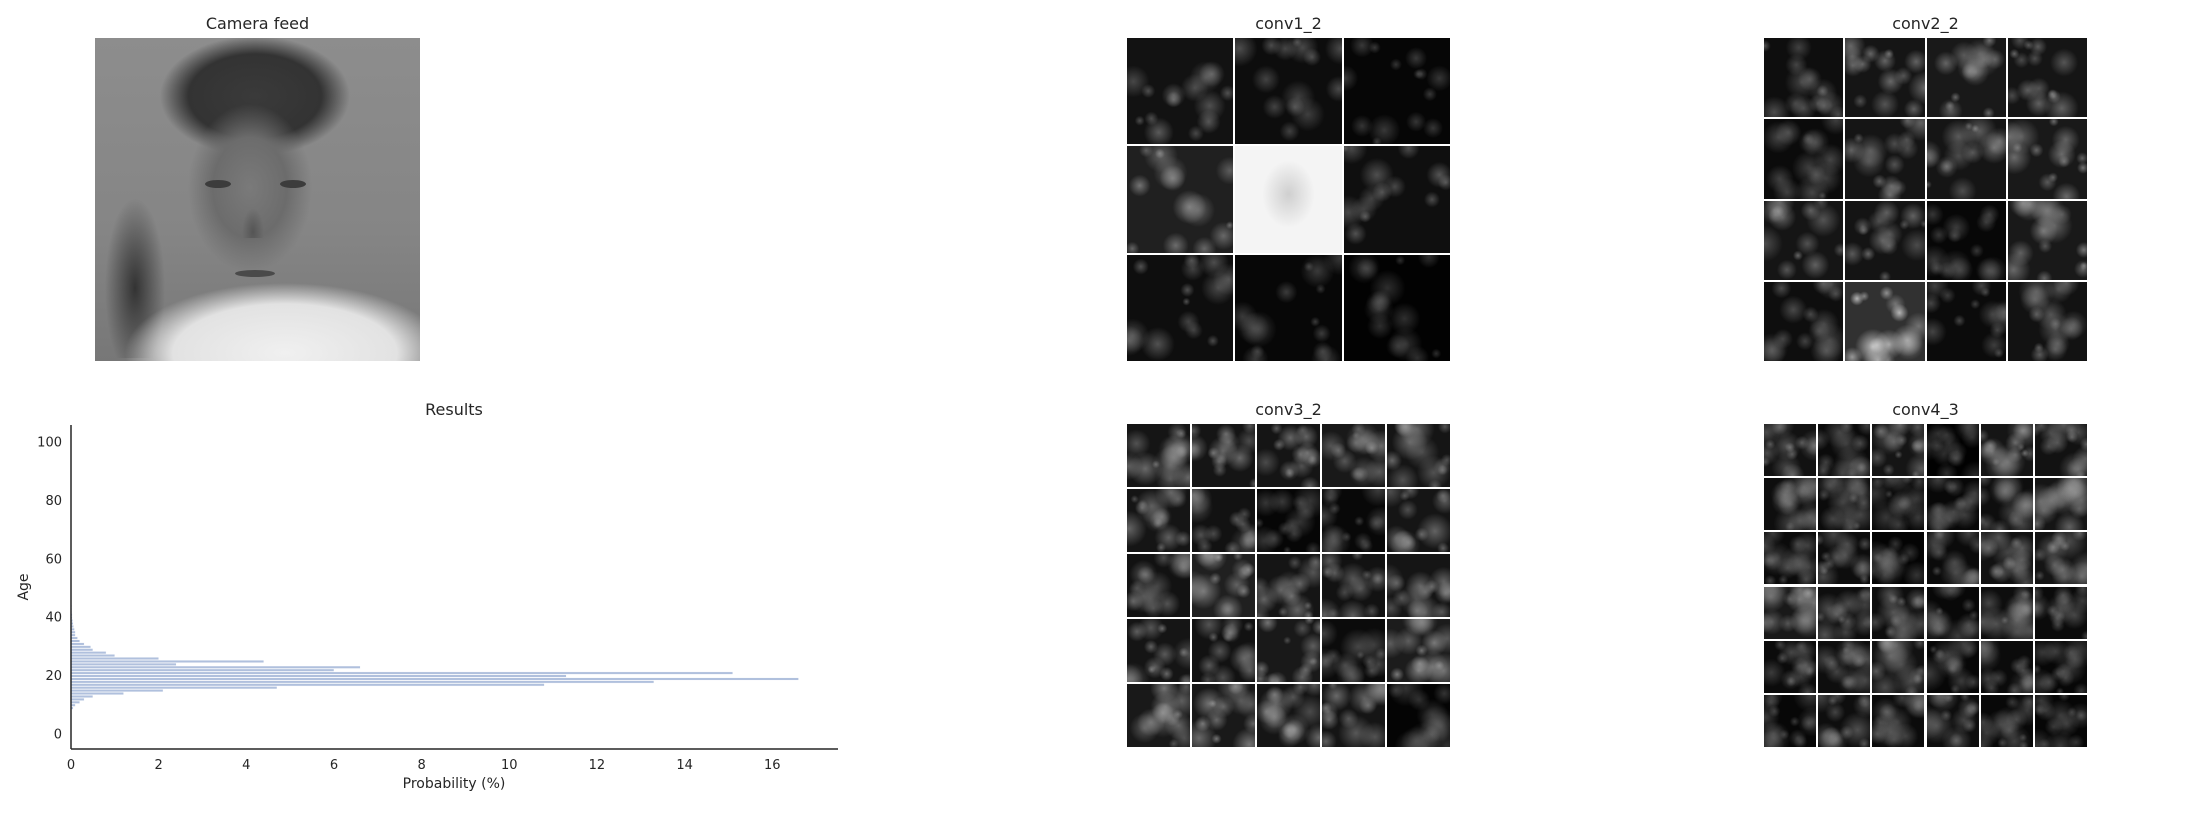 This screenshot has height=815, width=2200. I want to click on conv3-title: conv3_2, so click(1288, 409).